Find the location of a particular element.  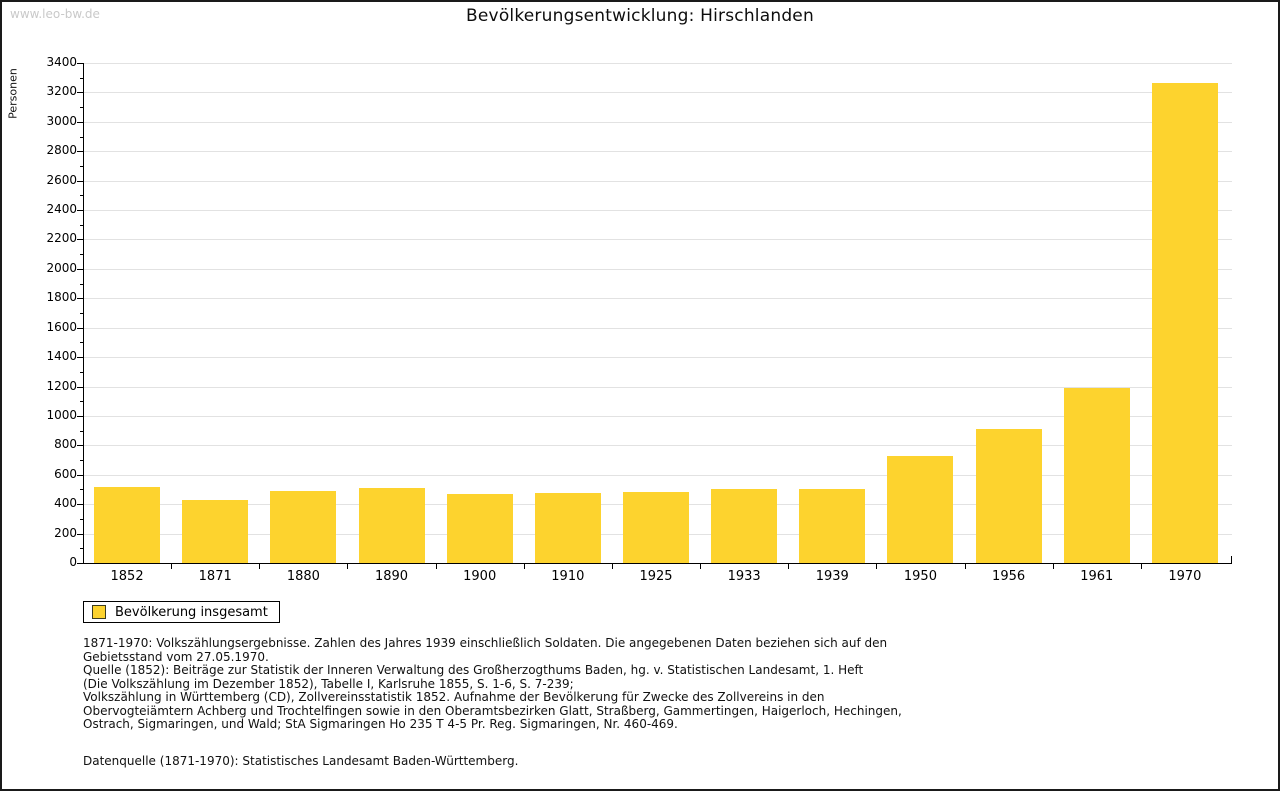

y-axis-line is located at coordinates (83, 313).